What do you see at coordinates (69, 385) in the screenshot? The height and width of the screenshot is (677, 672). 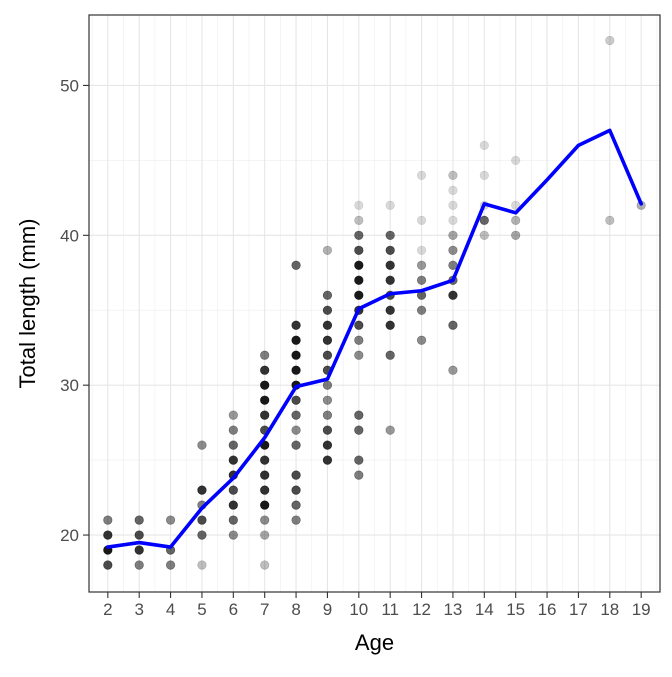 I see `y-tick-label: 30` at bounding box center [69, 385].